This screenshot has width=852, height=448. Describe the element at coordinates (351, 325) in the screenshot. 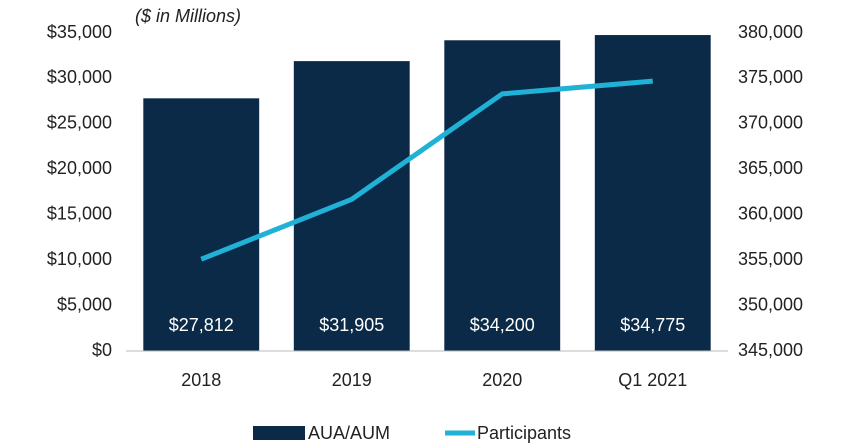

I see `data-label: $31,905` at that location.